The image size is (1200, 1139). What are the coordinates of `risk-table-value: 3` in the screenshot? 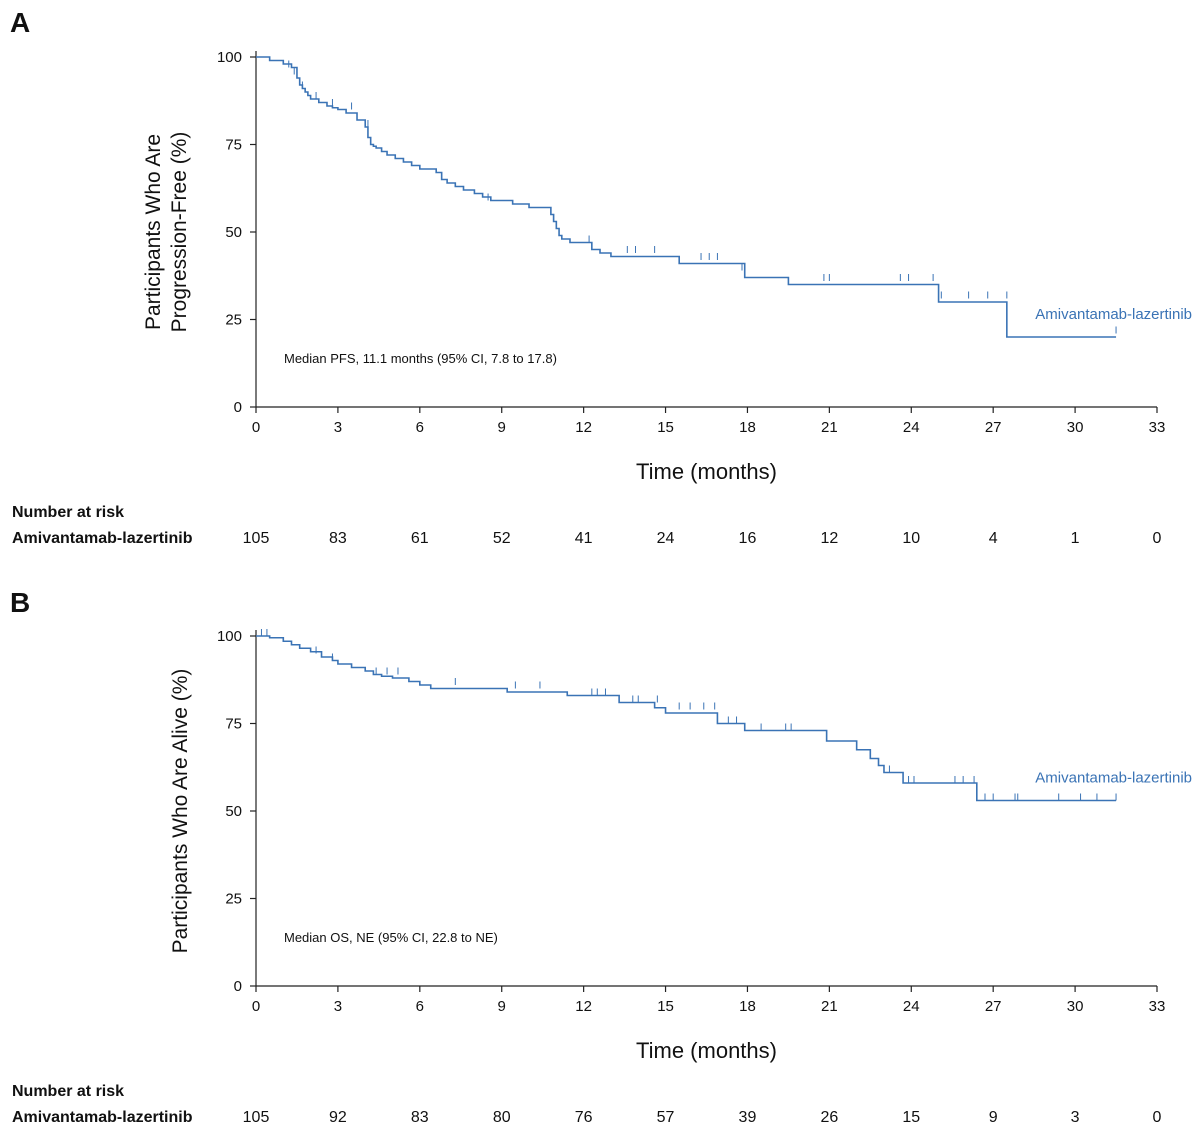 It's located at (1075, 1117).